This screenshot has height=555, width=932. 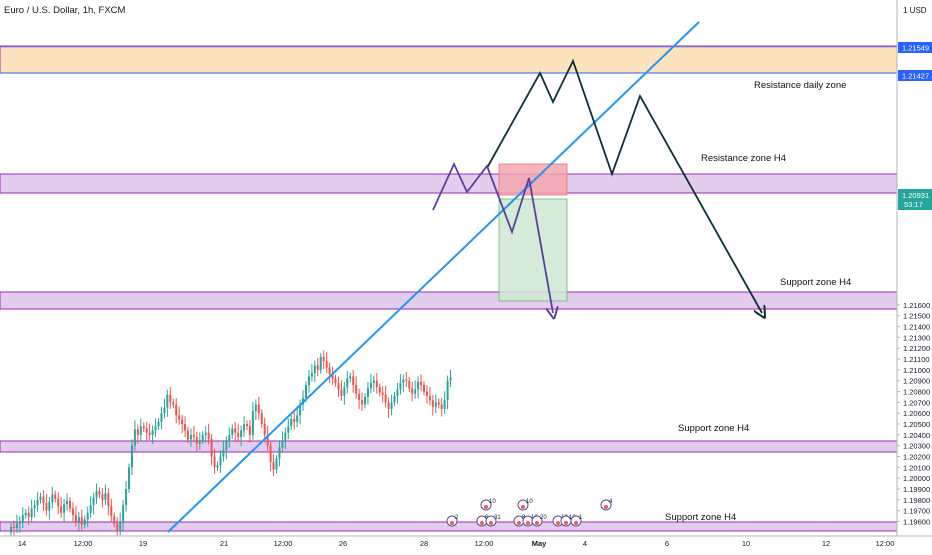 I want to click on price-tick-label: 1.21600, so click(x=916, y=305).